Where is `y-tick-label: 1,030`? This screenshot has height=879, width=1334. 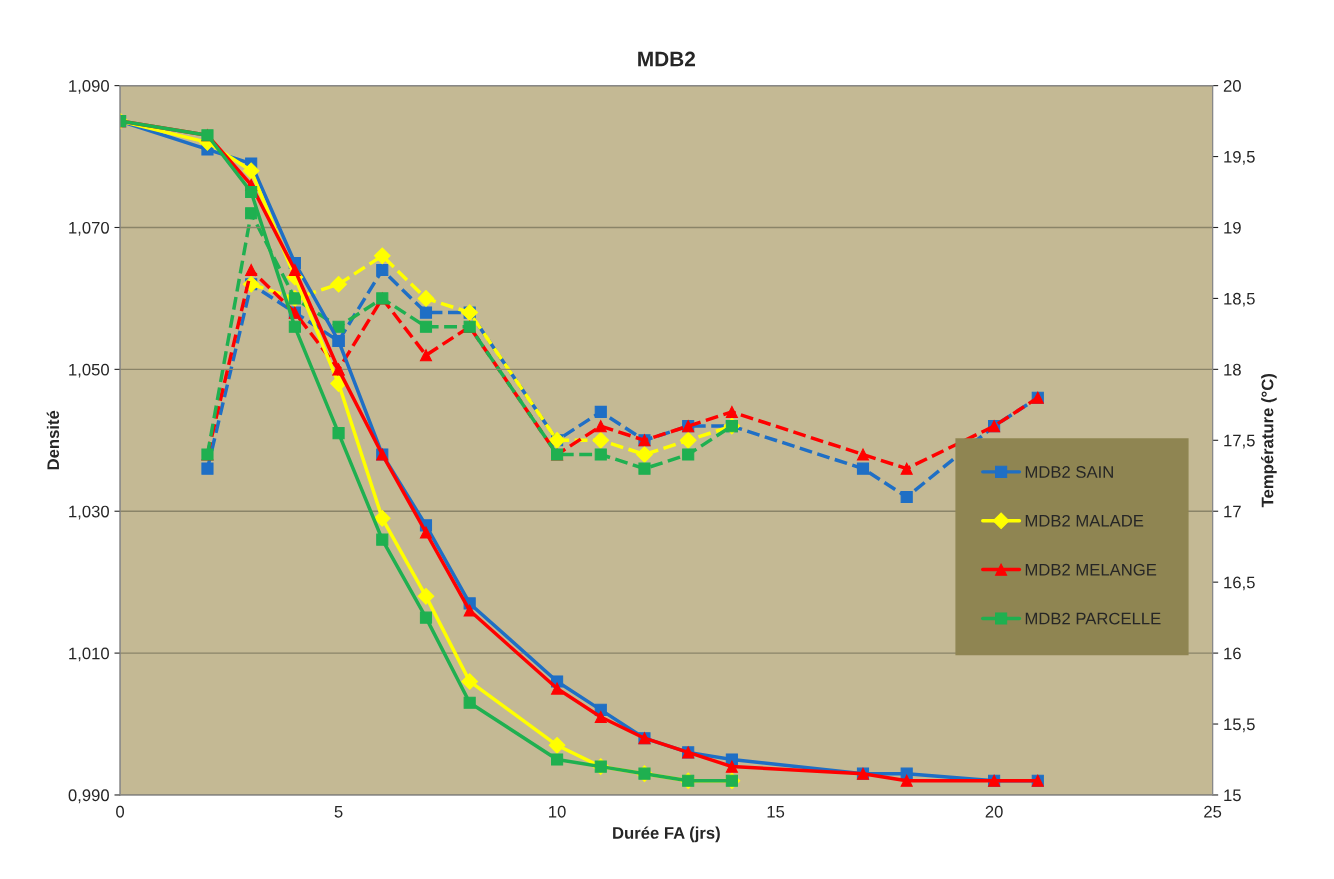 y-tick-label: 1,030 is located at coordinates (89, 512).